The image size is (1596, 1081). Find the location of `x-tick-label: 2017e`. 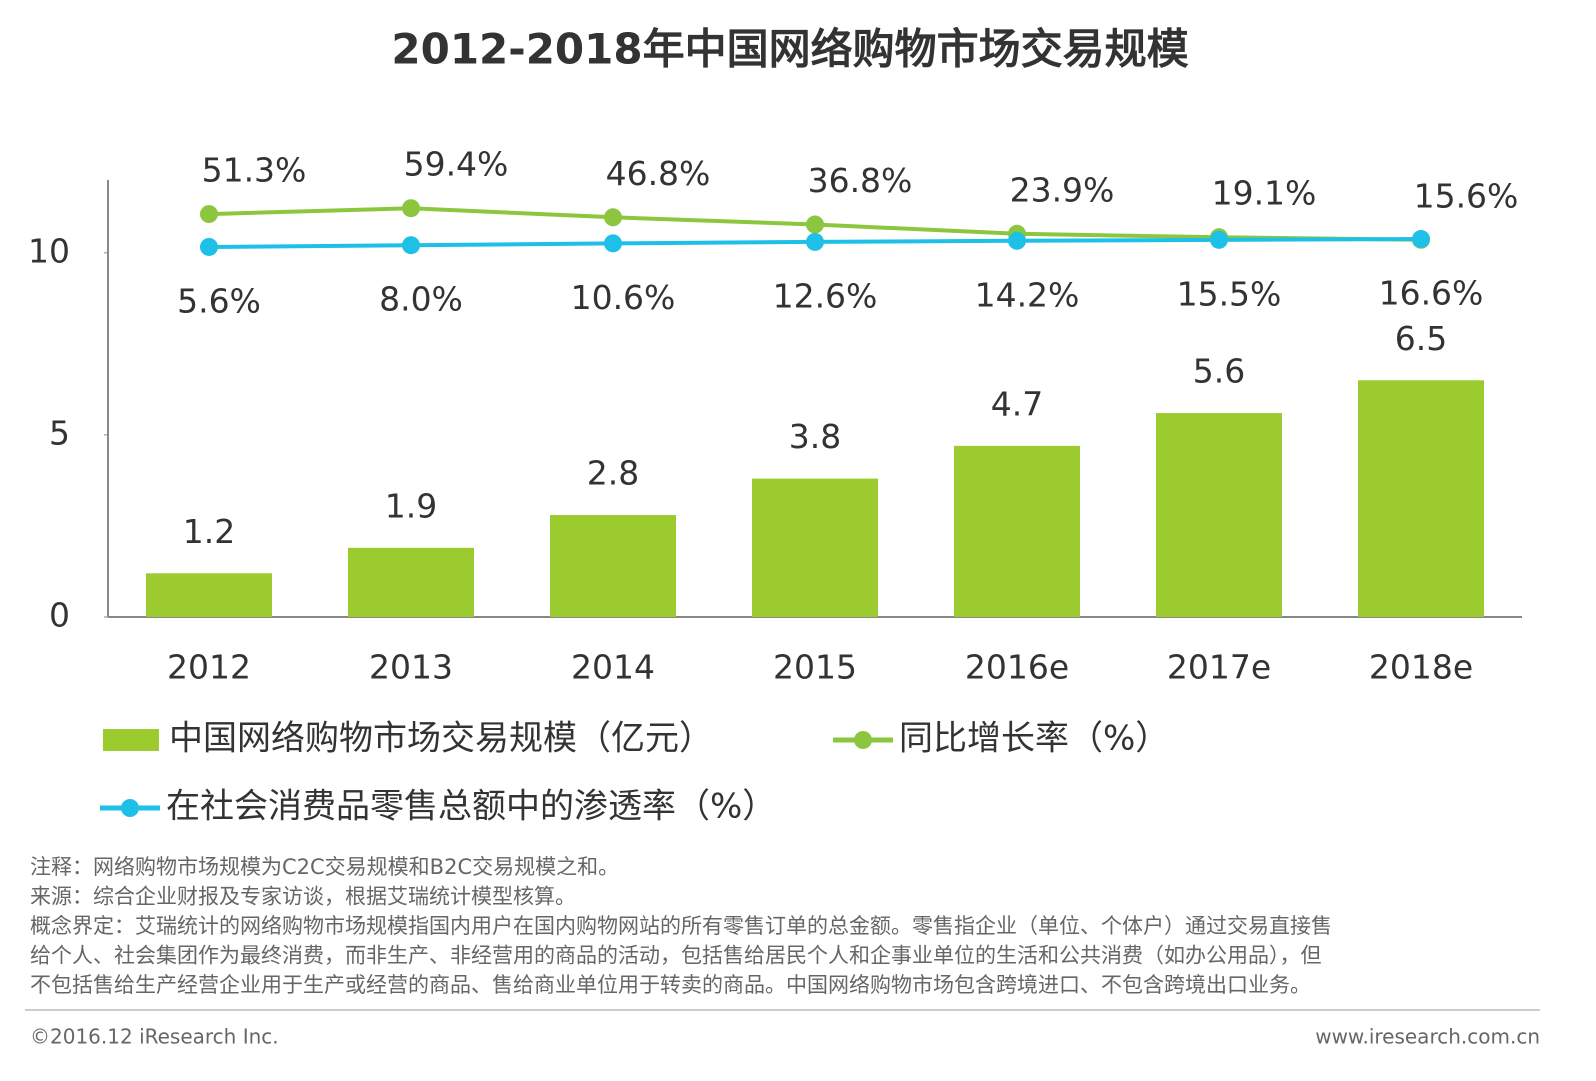

x-tick-label: 2017e is located at coordinates (1219, 667).